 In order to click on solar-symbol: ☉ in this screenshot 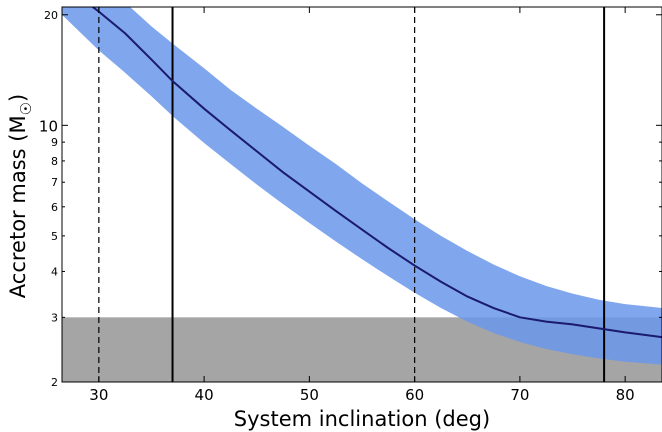, I will do `click(26, 108)`.